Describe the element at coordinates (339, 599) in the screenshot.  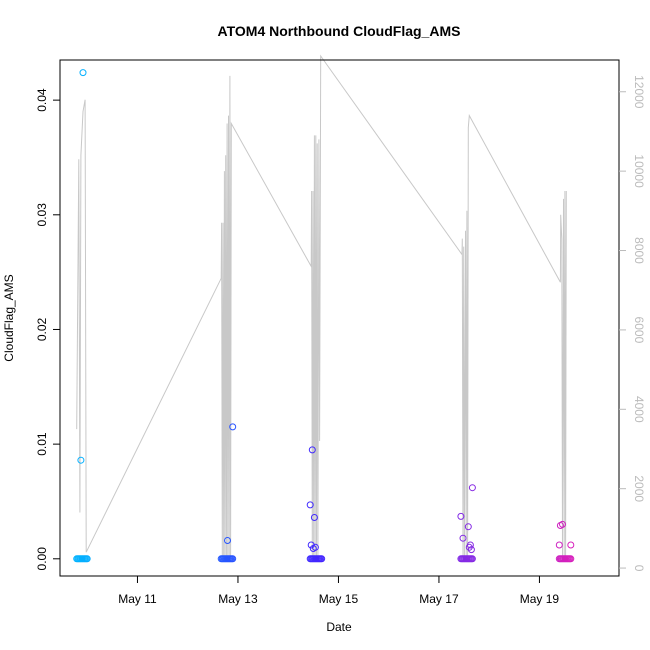
I see `x-tick-label: May 15` at that location.